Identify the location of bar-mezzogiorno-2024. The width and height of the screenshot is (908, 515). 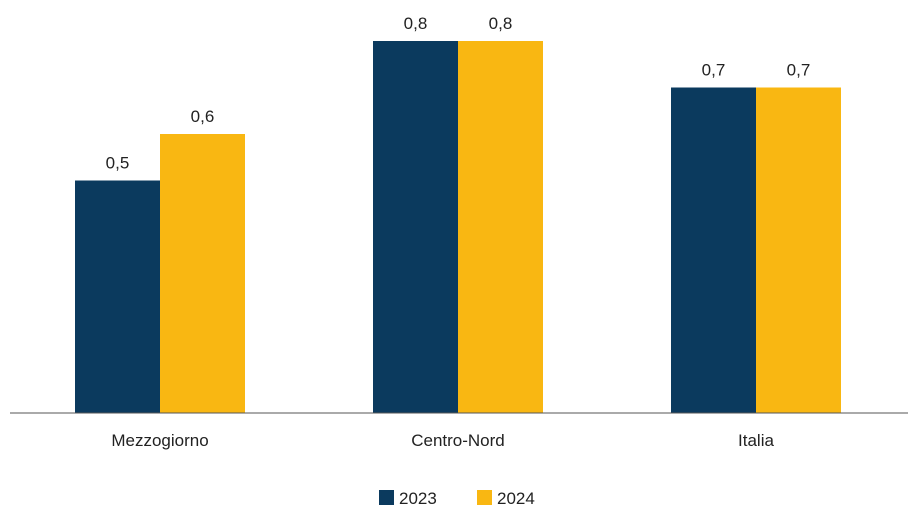
(202, 273).